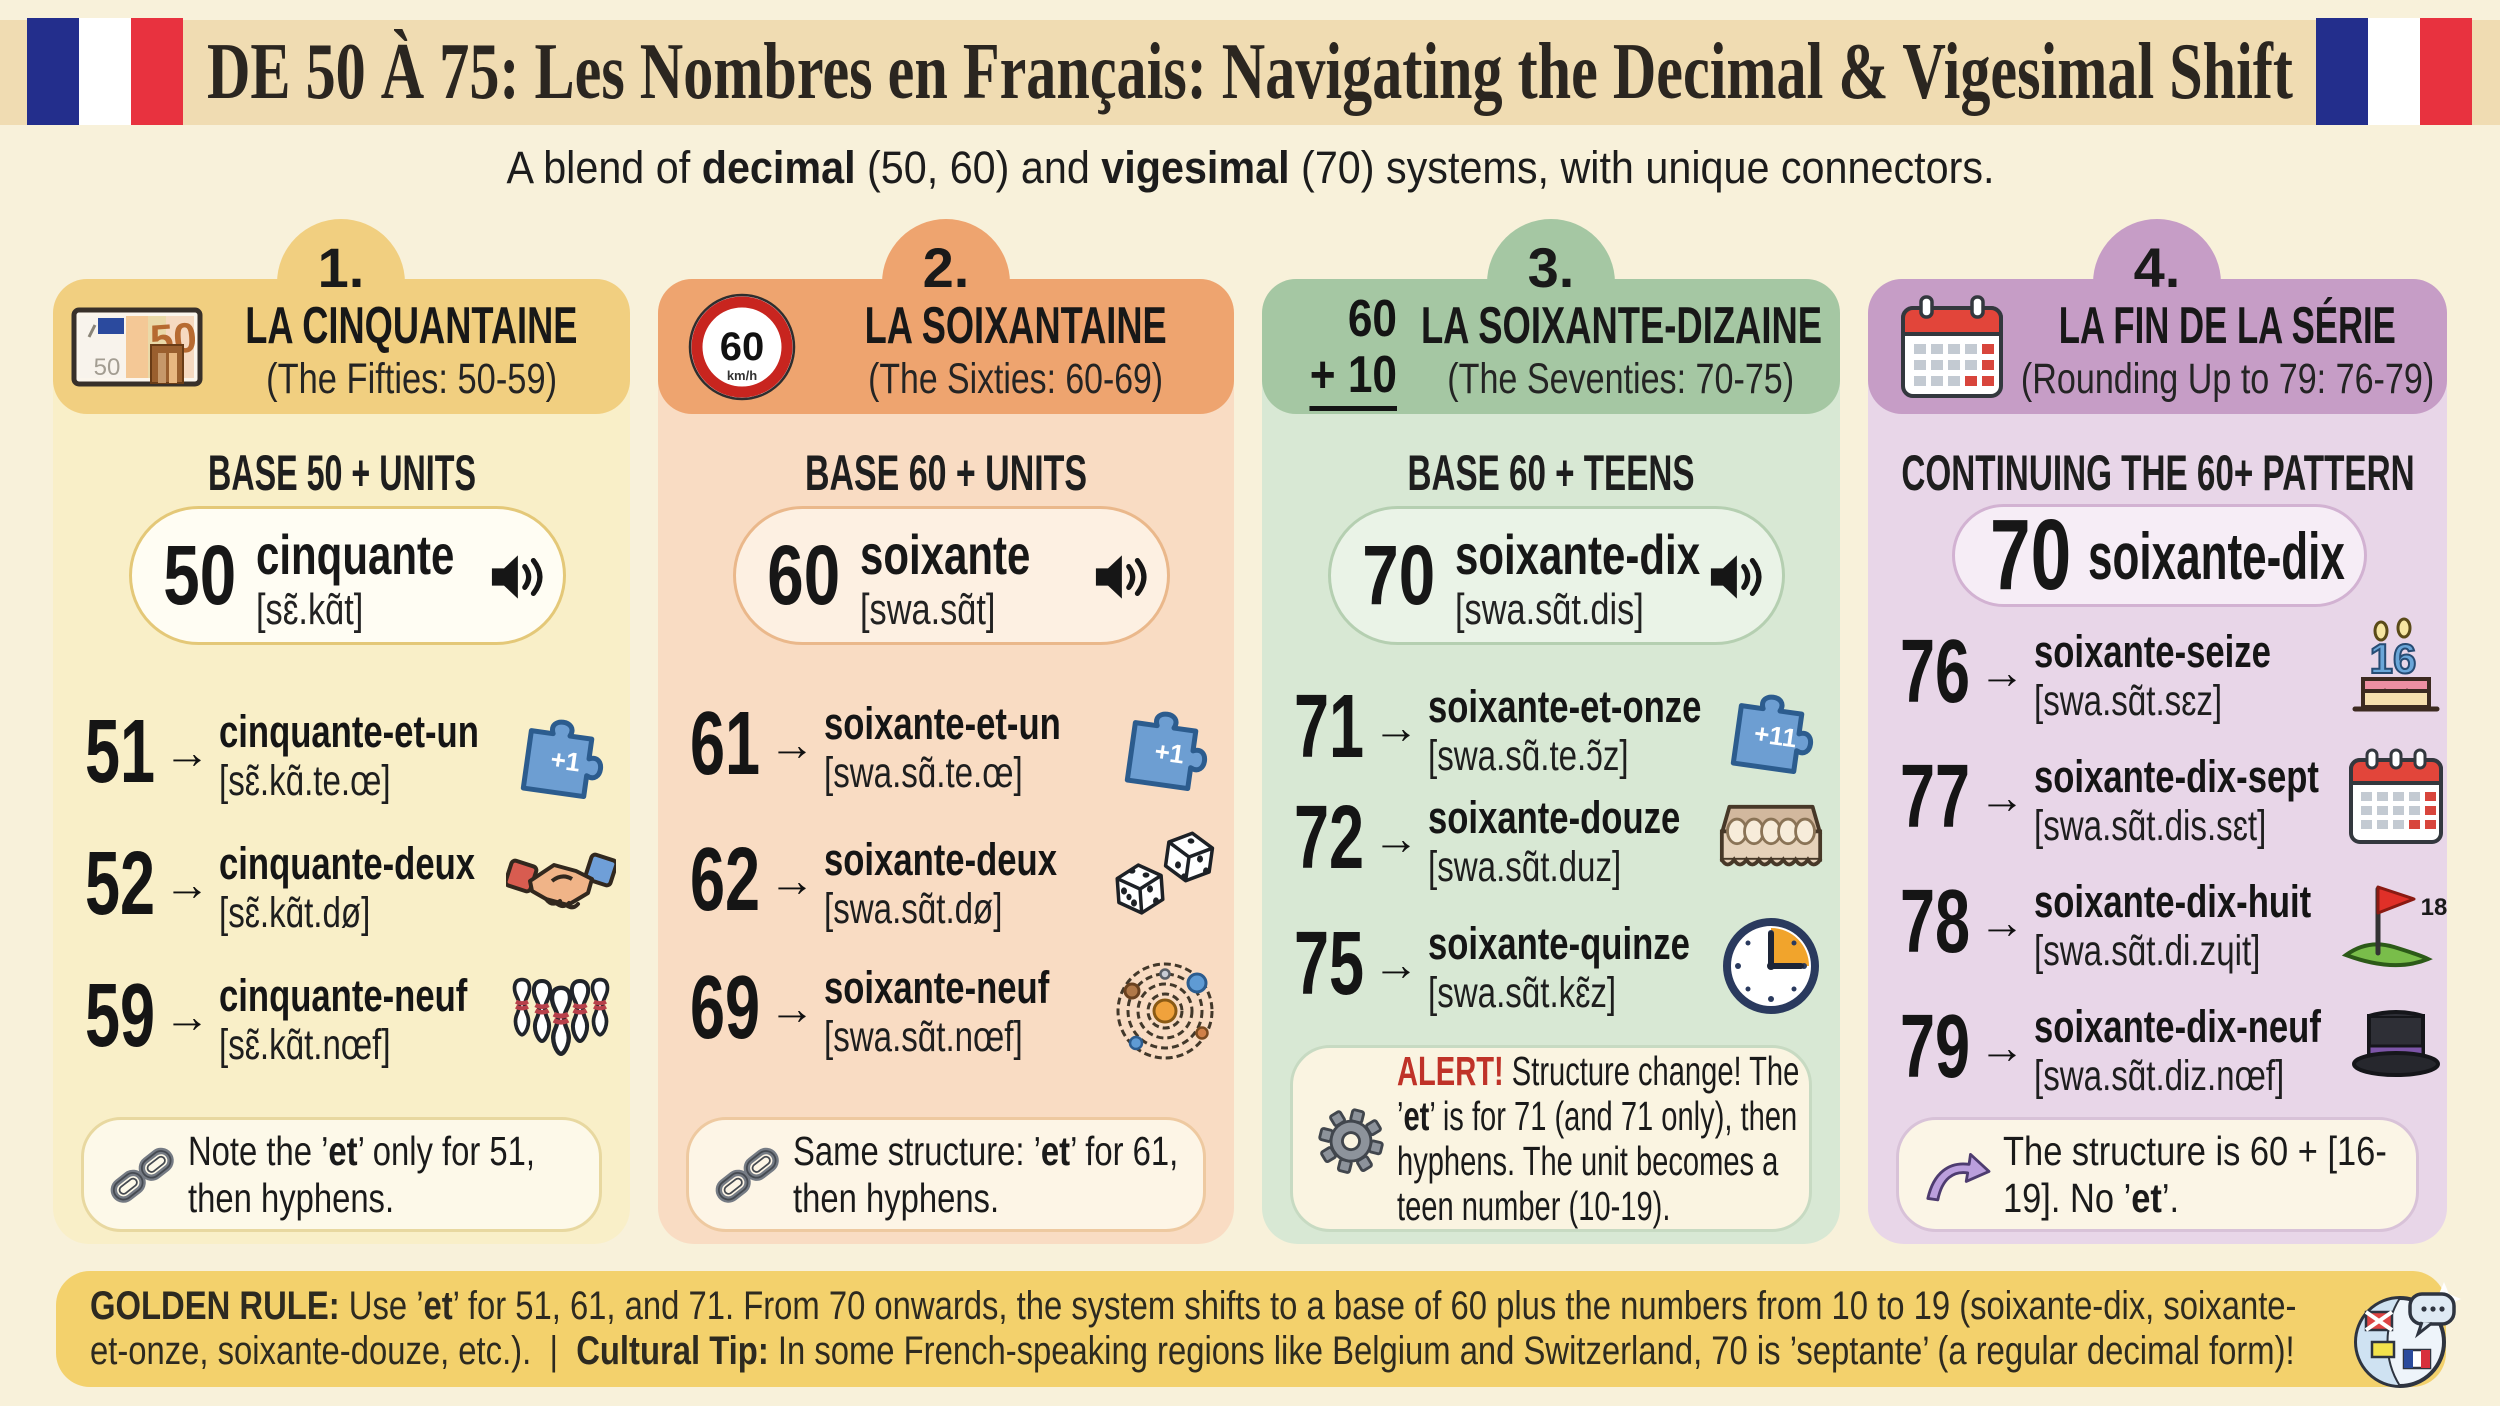 This screenshot has height=1406, width=2500. Describe the element at coordinates (2393, 658) in the screenshot. I see `svg-text: 16` at that location.